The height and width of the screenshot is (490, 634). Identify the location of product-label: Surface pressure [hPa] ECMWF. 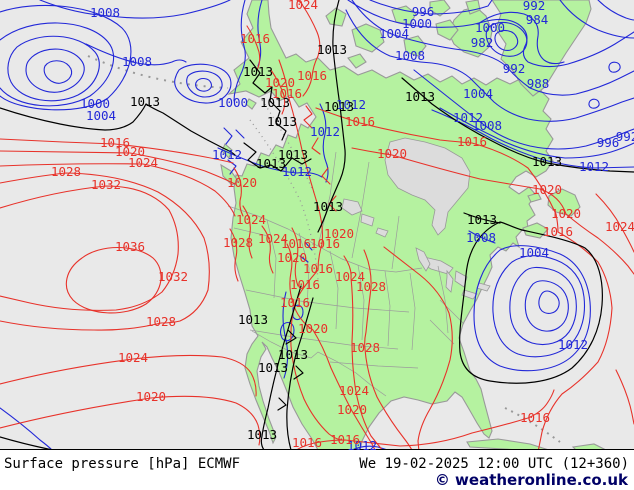
(122, 464).